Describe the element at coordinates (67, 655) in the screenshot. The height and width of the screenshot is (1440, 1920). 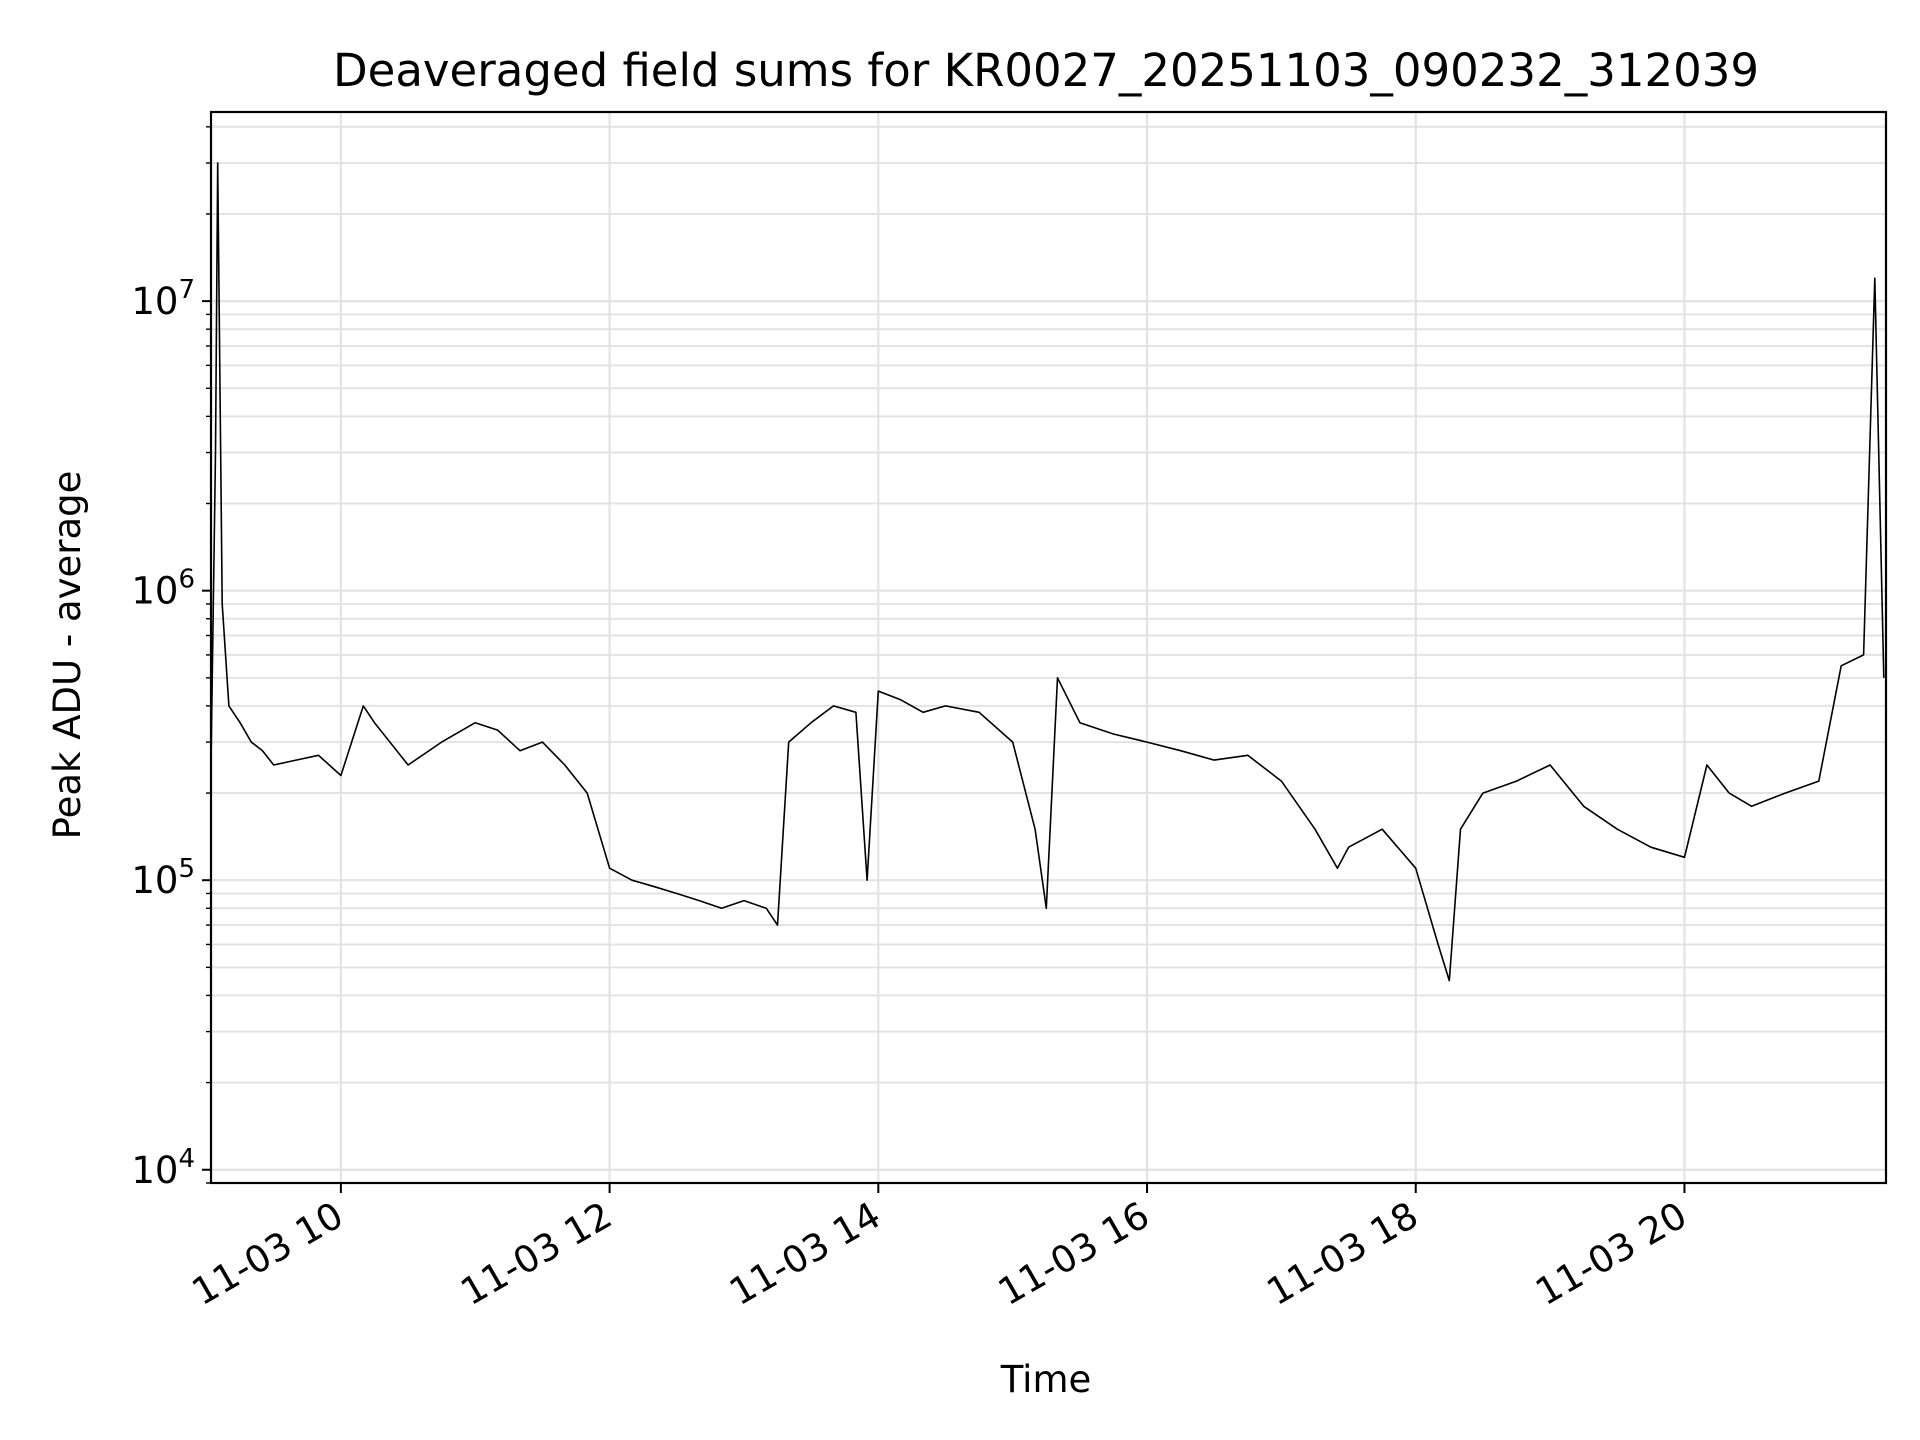
I see `y-axis-label: Peak ADU - average` at that location.